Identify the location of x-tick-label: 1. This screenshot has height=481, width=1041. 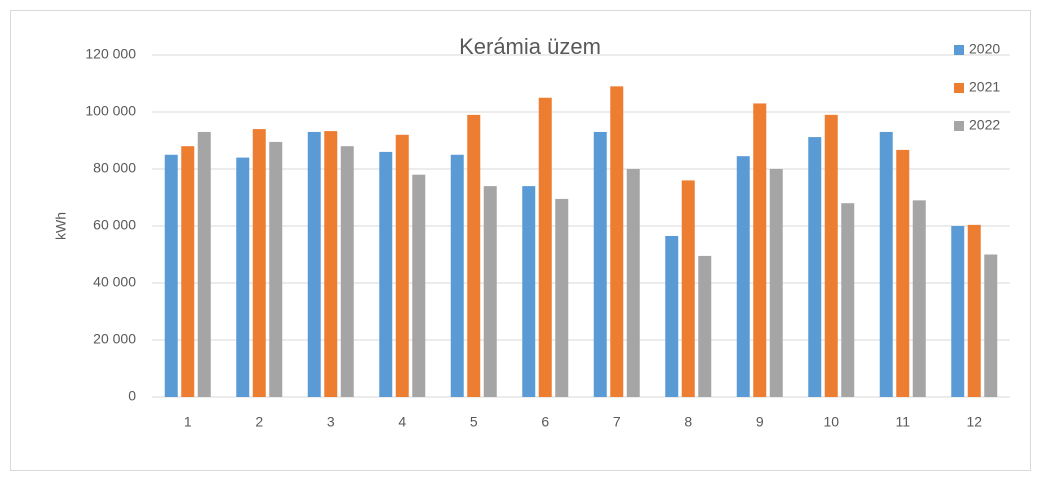
(188, 422).